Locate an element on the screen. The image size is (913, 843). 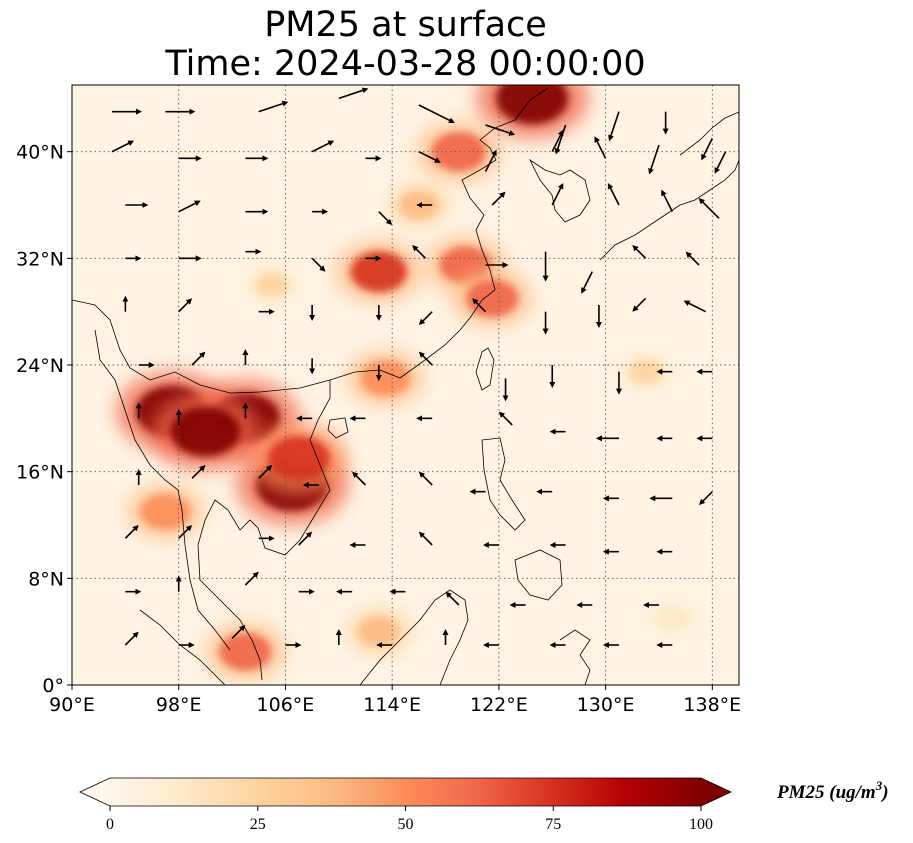
coastline-hainan is located at coordinates (338, 428).